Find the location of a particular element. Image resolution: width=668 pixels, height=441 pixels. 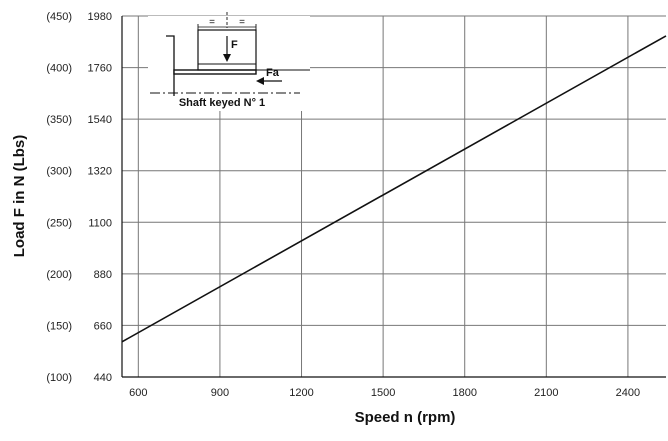

y-tick-label-n: 880 is located at coordinates (103, 275).